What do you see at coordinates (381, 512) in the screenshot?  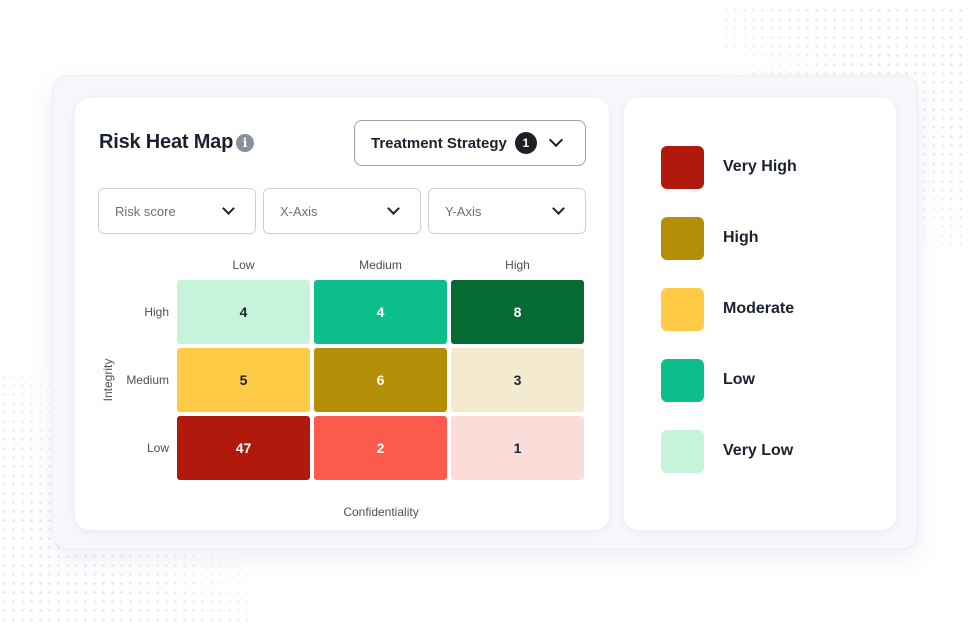 I see `x-axis-title: Confidentiality` at bounding box center [381, 512].